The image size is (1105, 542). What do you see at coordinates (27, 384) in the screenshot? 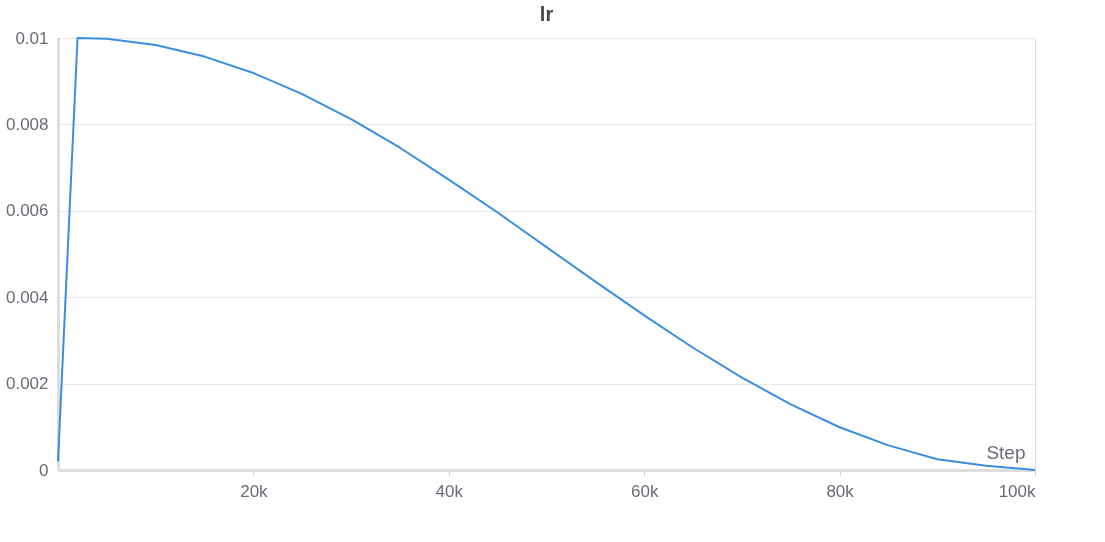
I see `y-tick-label: 0.002` at bounding box center [27, 384].